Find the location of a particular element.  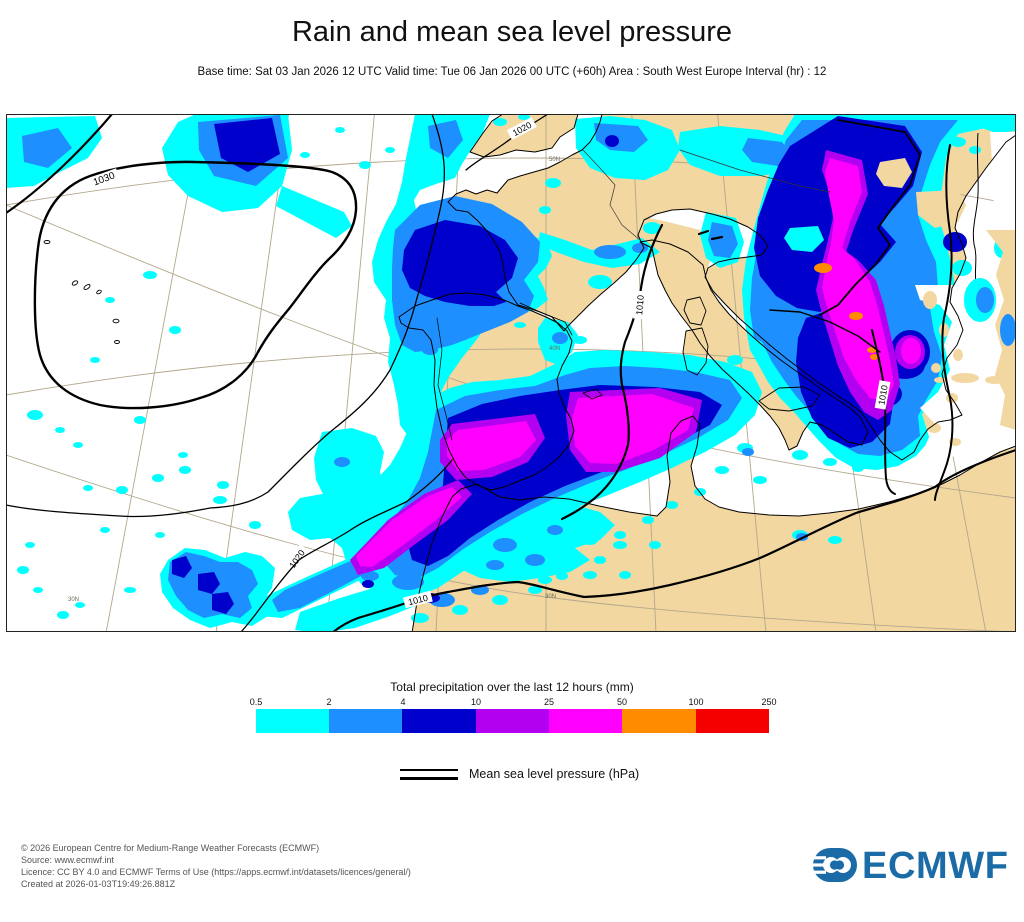

svg-text: 40N is located at coordinates (554, 349).